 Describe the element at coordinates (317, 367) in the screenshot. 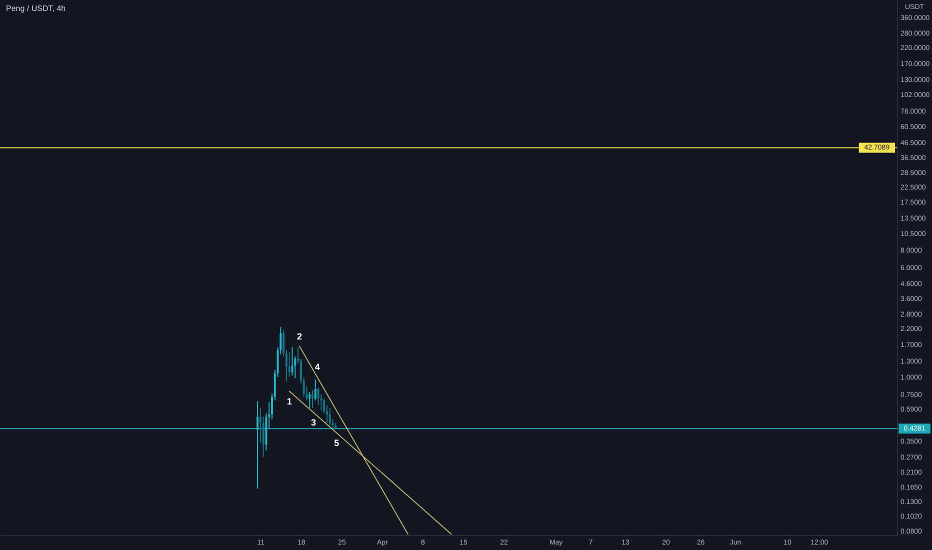

I see `annotation: 4` at that location.